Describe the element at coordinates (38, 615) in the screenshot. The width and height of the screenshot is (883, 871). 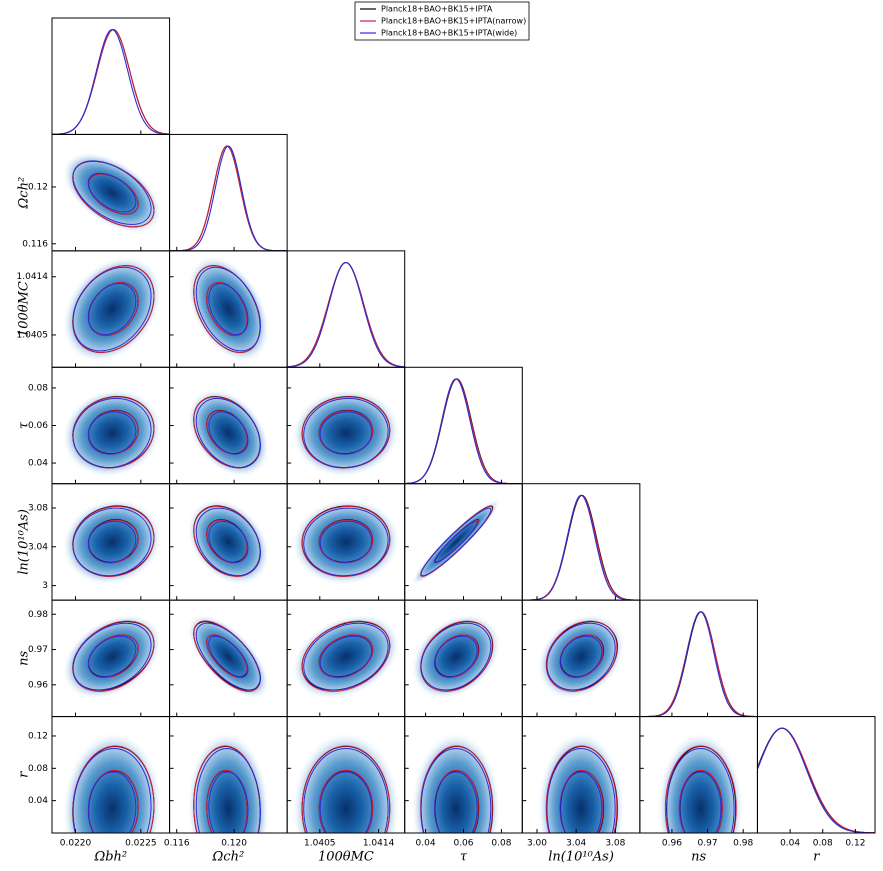
I see `y-tick-label: 0.98` at that location.